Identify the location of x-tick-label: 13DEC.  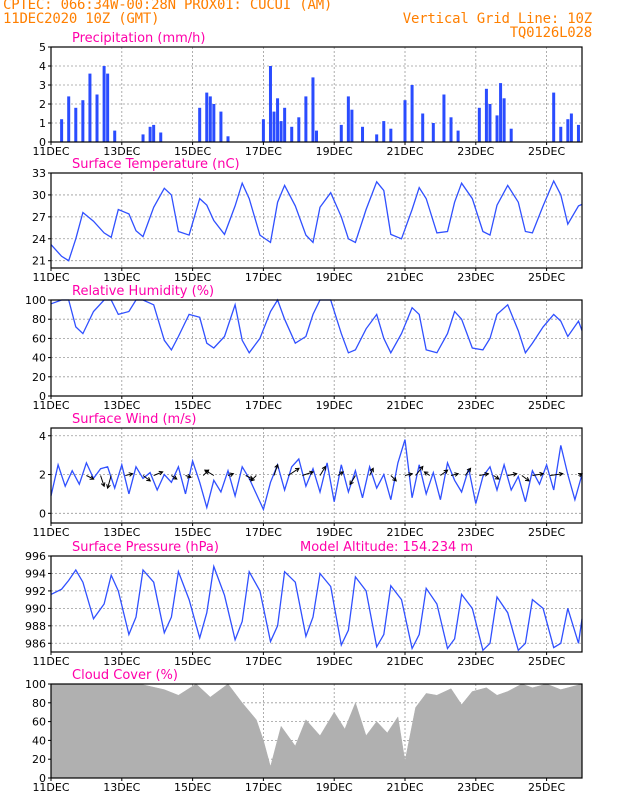
(121, 277).